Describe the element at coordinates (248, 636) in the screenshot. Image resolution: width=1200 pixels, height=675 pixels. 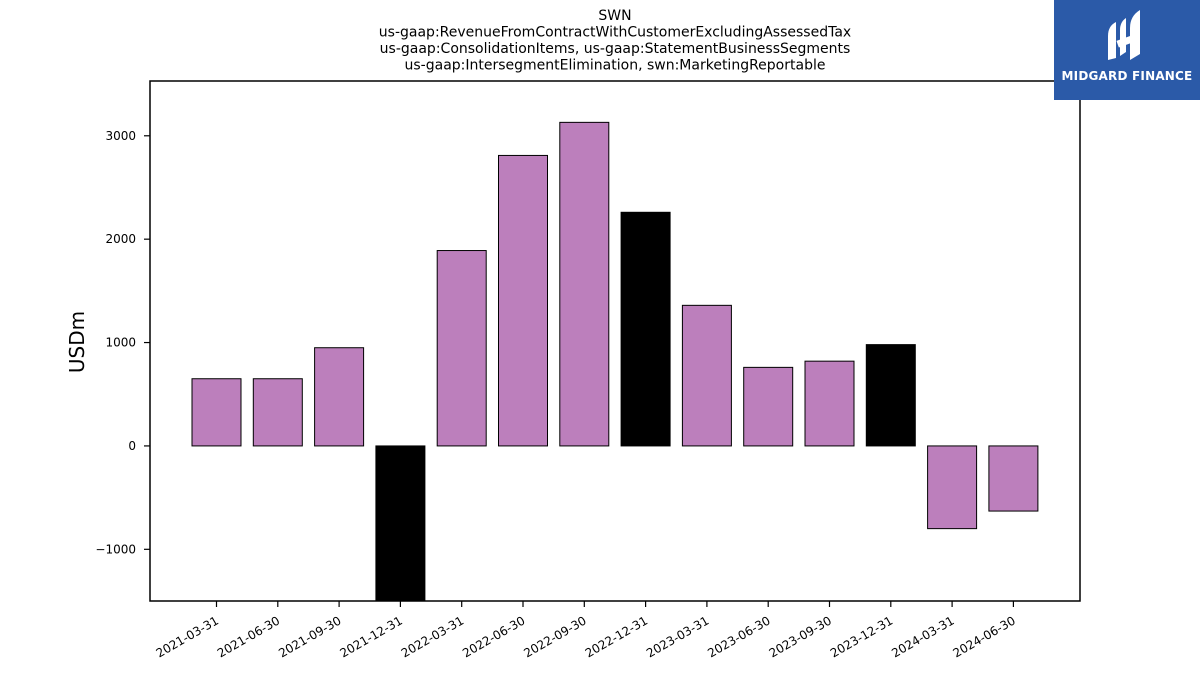
I see `x-tick-label: 2021-06-30` at that location.